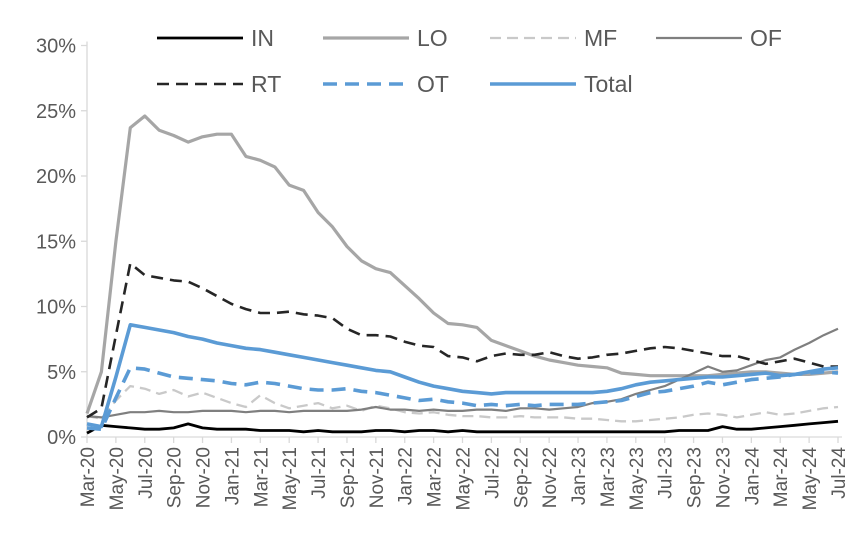 This screenshot has height=534, width=852. What do you see at coordinates (262, 38) in the screenshot?
I see `legend-label-in: IN` at bounding box center [262, 38].